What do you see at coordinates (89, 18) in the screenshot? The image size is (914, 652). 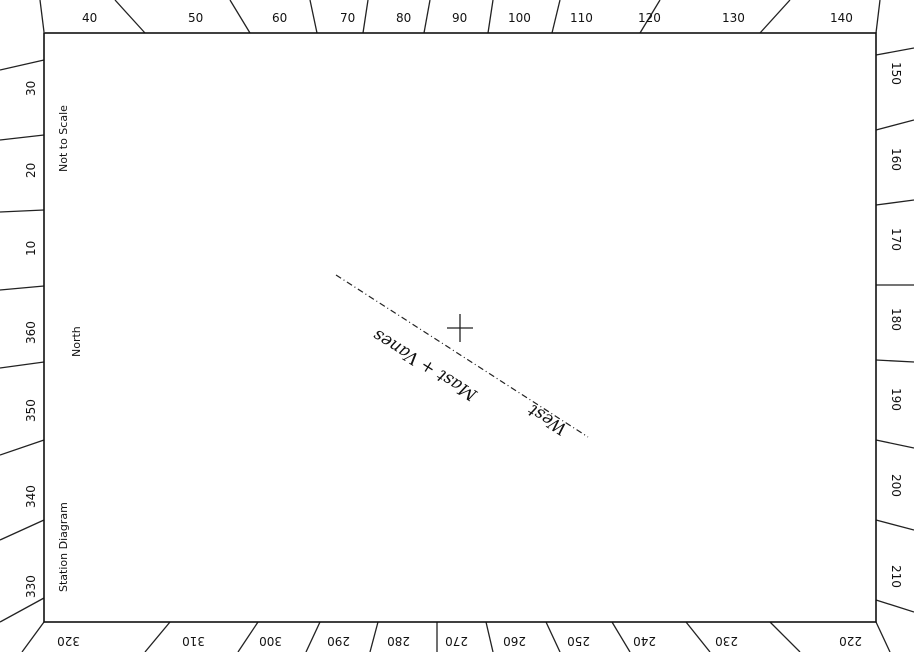 I see `bearing-label-40: 40` at bounding box center [89, 18].